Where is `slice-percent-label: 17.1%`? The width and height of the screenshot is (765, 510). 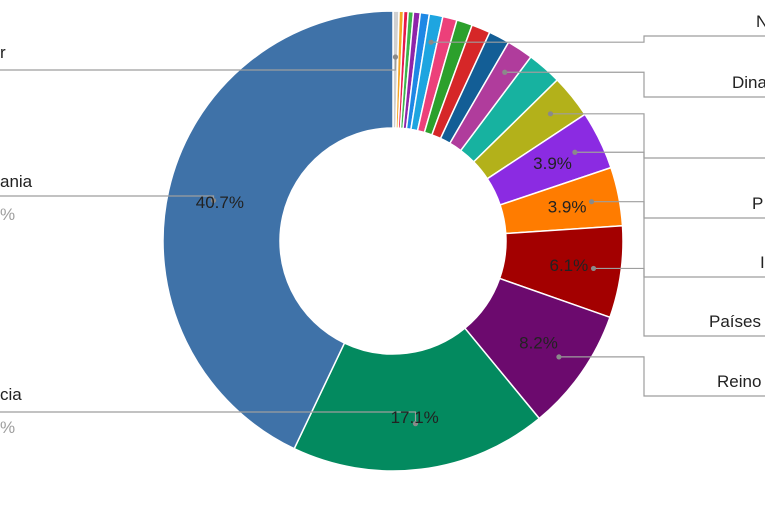 slice-percent-label: 17.1% is located at coordinates (415, 417).